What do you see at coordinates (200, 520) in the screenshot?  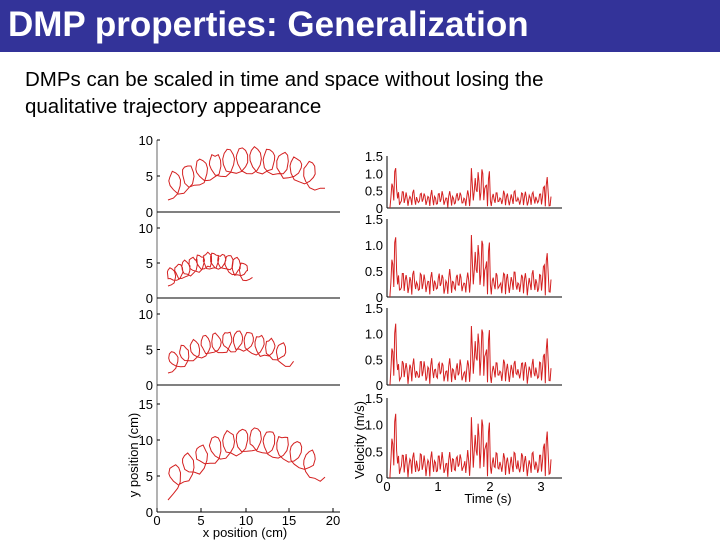 I see `x-tick-label: 5` at bounding box center [200, 520].